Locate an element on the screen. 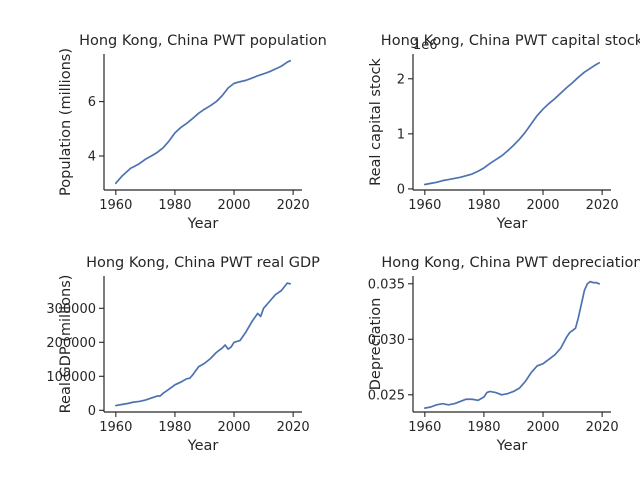 The width and height of the screenshot is (640, 480). y-tick-label: 4 is located at coordinates (92, 157).